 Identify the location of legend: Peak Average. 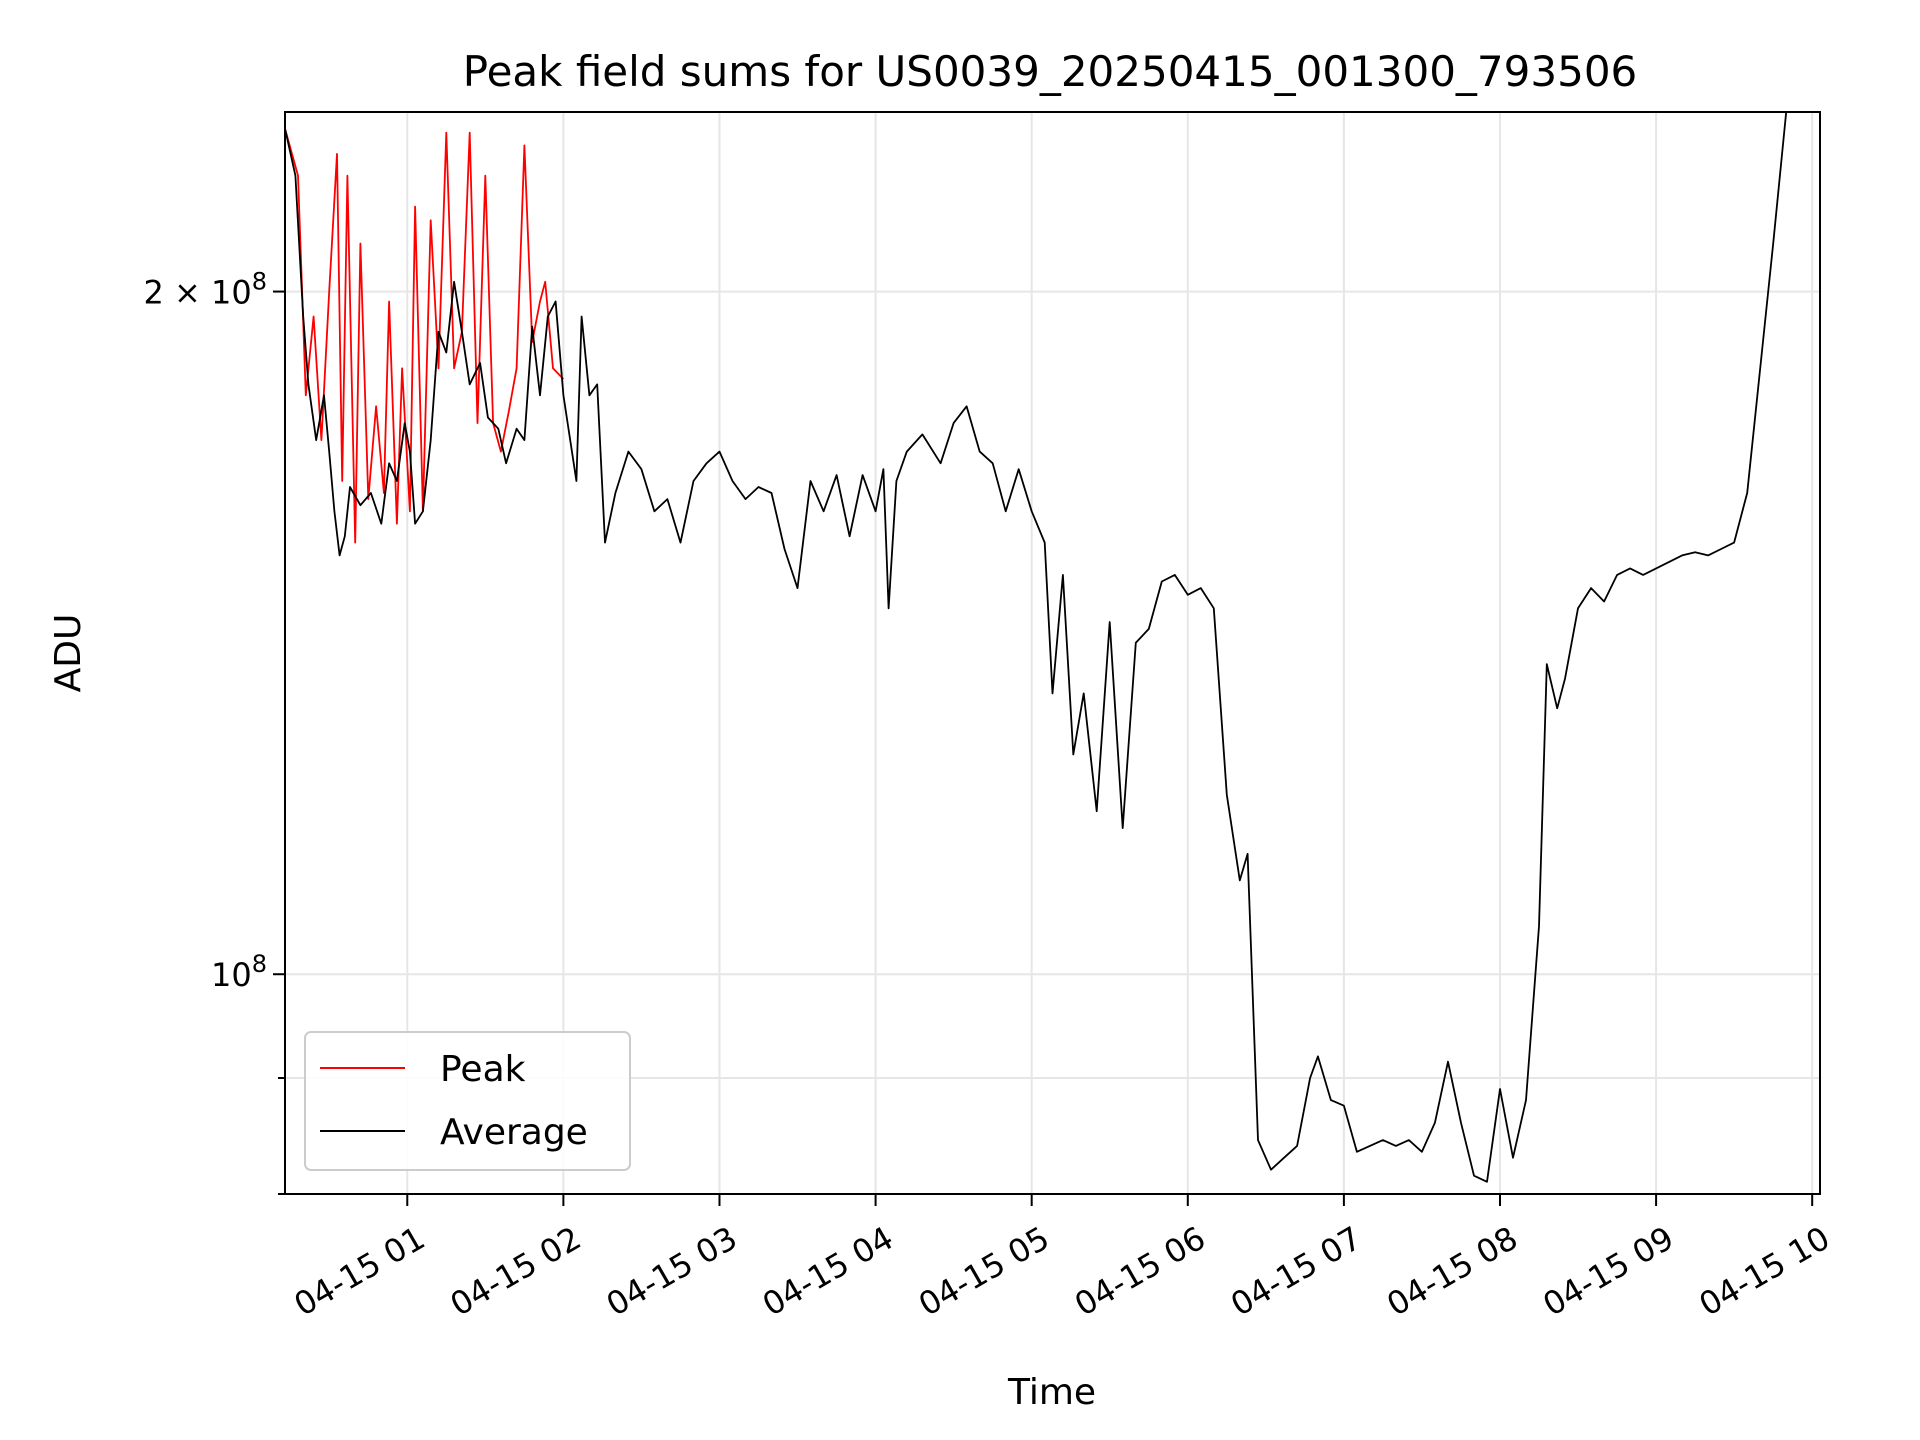
(467, 1101).